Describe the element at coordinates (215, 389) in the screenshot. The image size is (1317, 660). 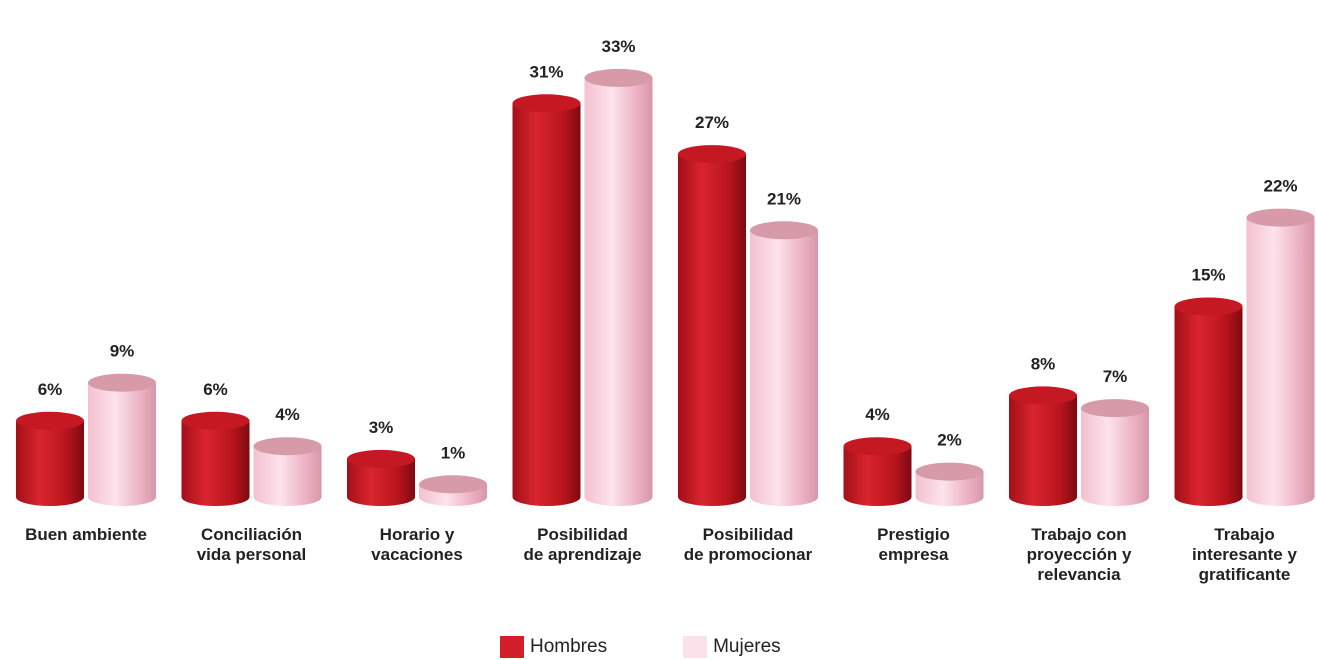
I see `value-label-hombres-1: 6%` at that location.